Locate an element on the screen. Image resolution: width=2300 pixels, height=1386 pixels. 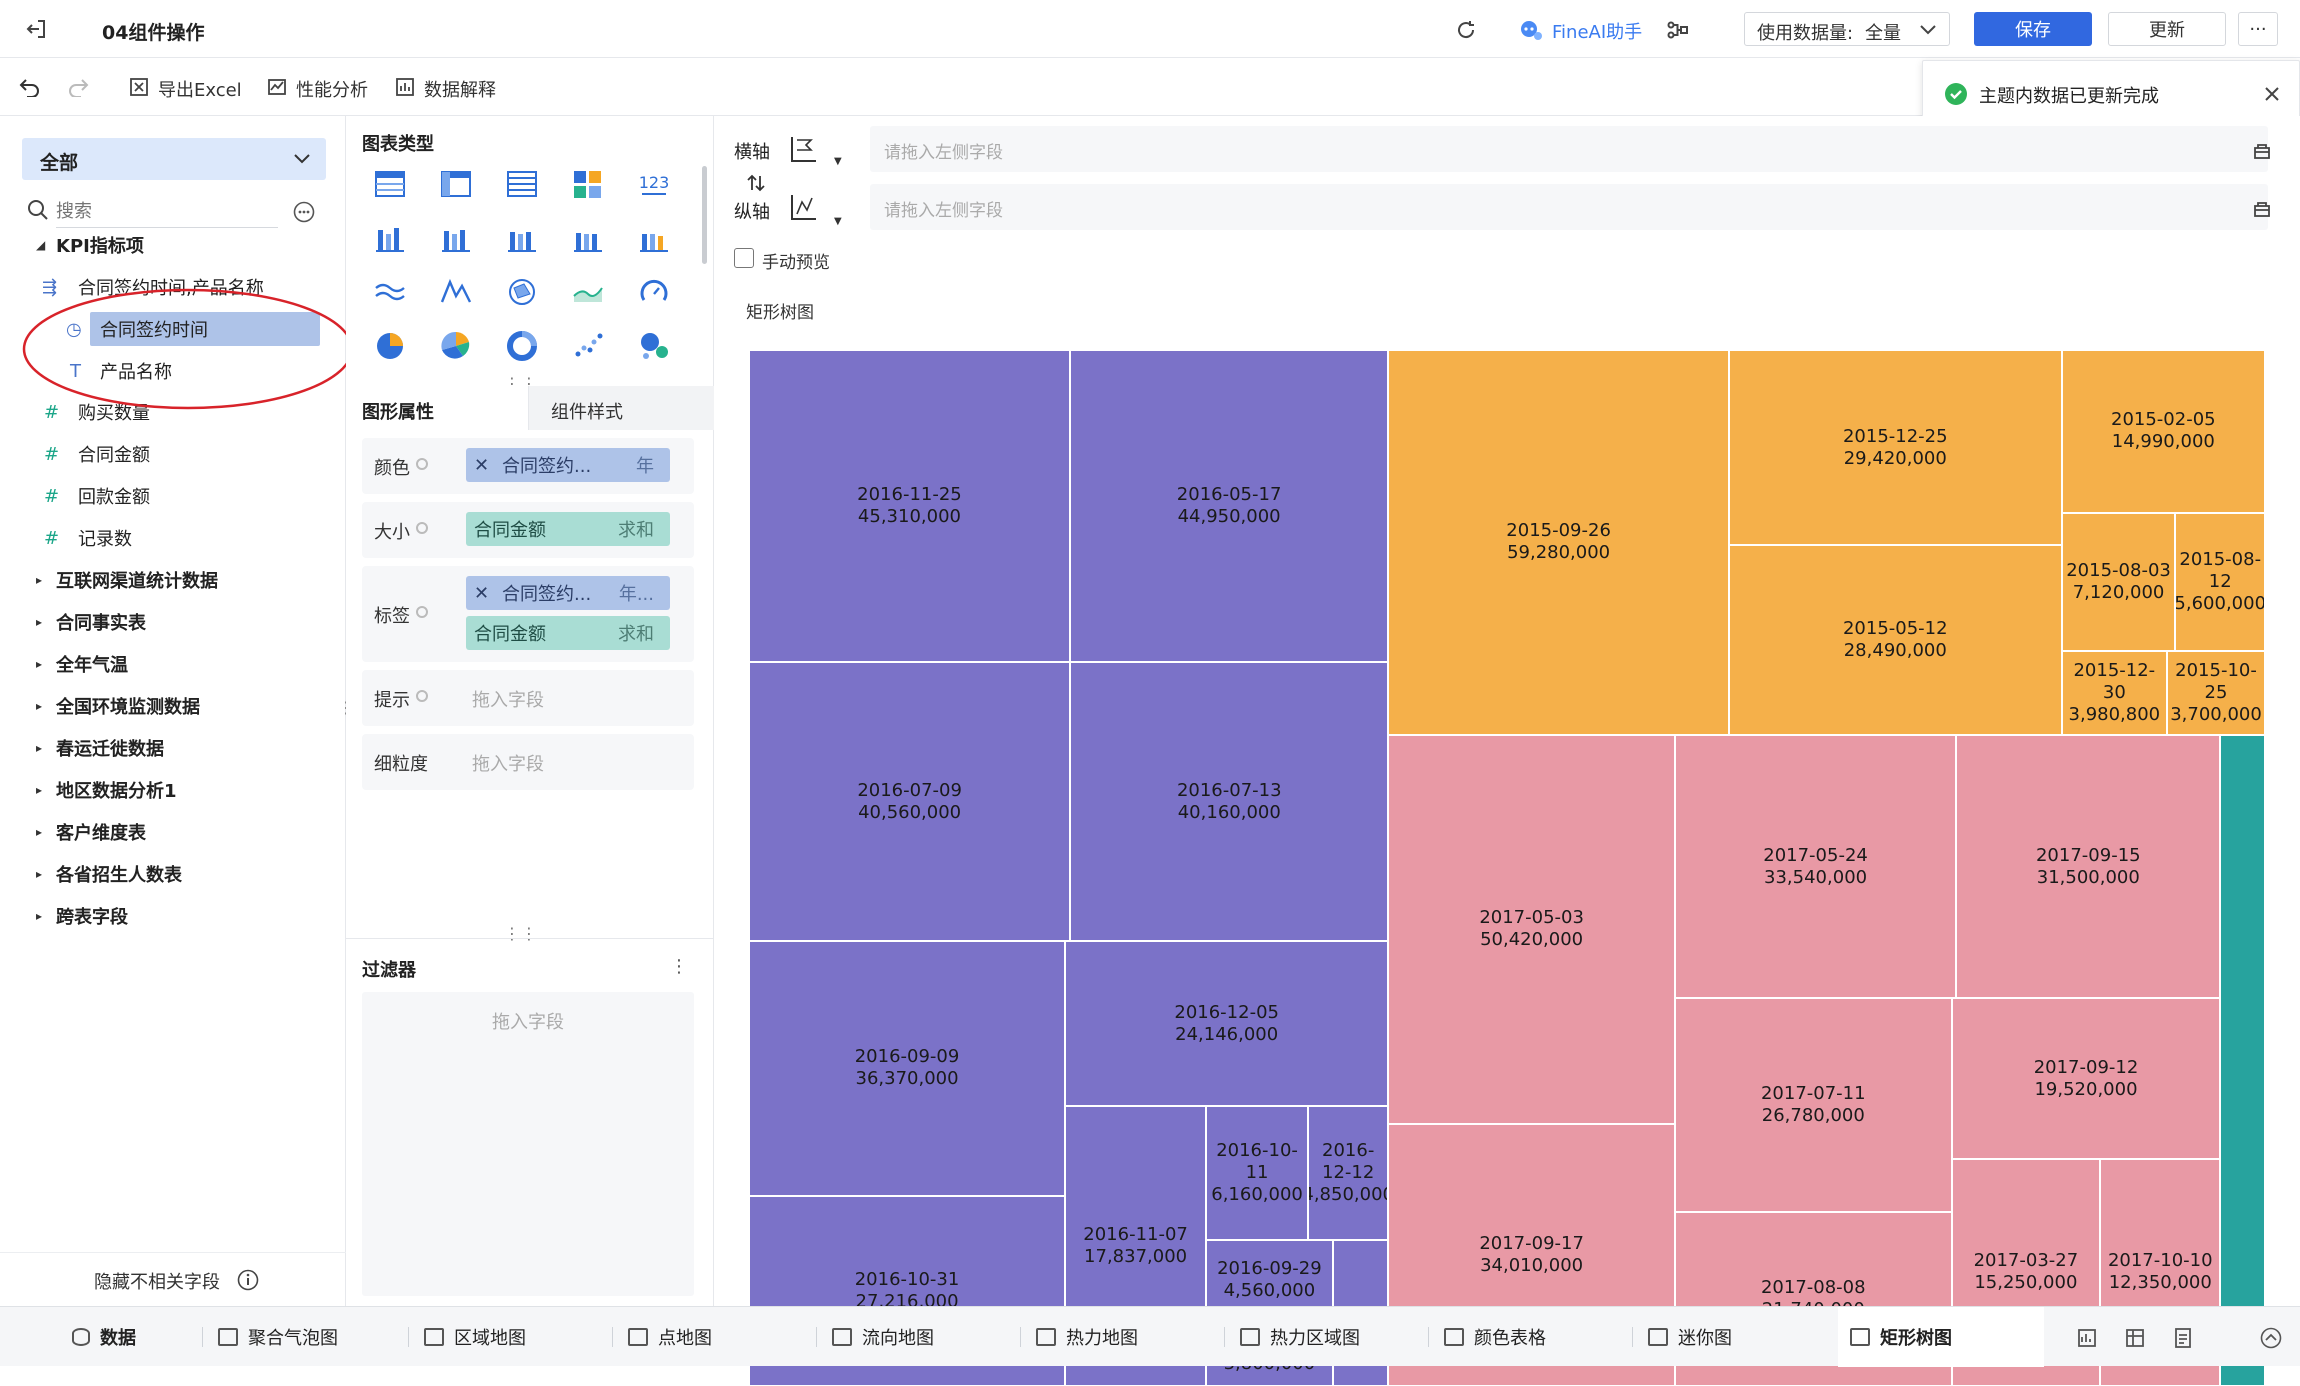
ai-assistant-label: FineAI助手 is located at coordinates (1597, 32).